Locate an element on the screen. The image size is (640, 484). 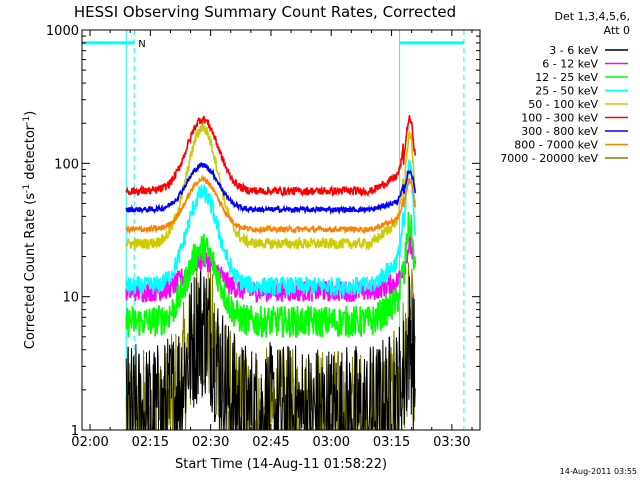
x-tick-label: 02:30 is located at coordinates (210, 442).